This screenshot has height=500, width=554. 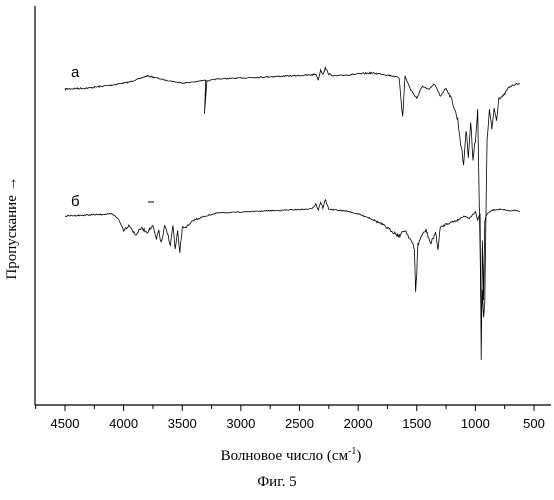 What do you see at coordinates (534, 423) in the screenshot?
I see `x-tick-label-500: 500` at bounding box center [534, 423].